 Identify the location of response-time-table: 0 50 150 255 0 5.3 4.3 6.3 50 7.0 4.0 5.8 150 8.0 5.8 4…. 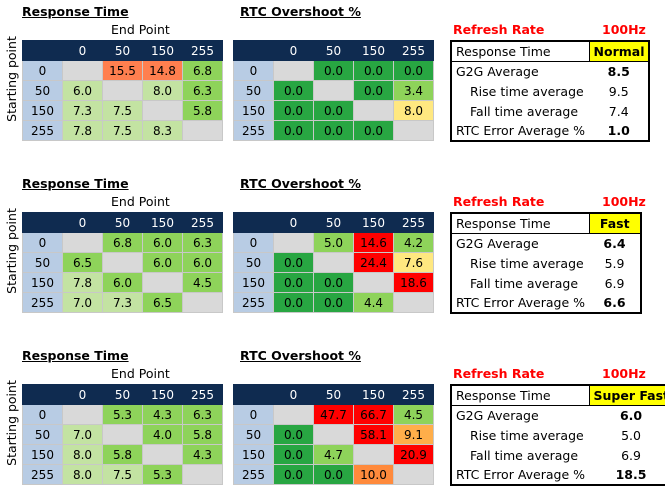
(122, 434).